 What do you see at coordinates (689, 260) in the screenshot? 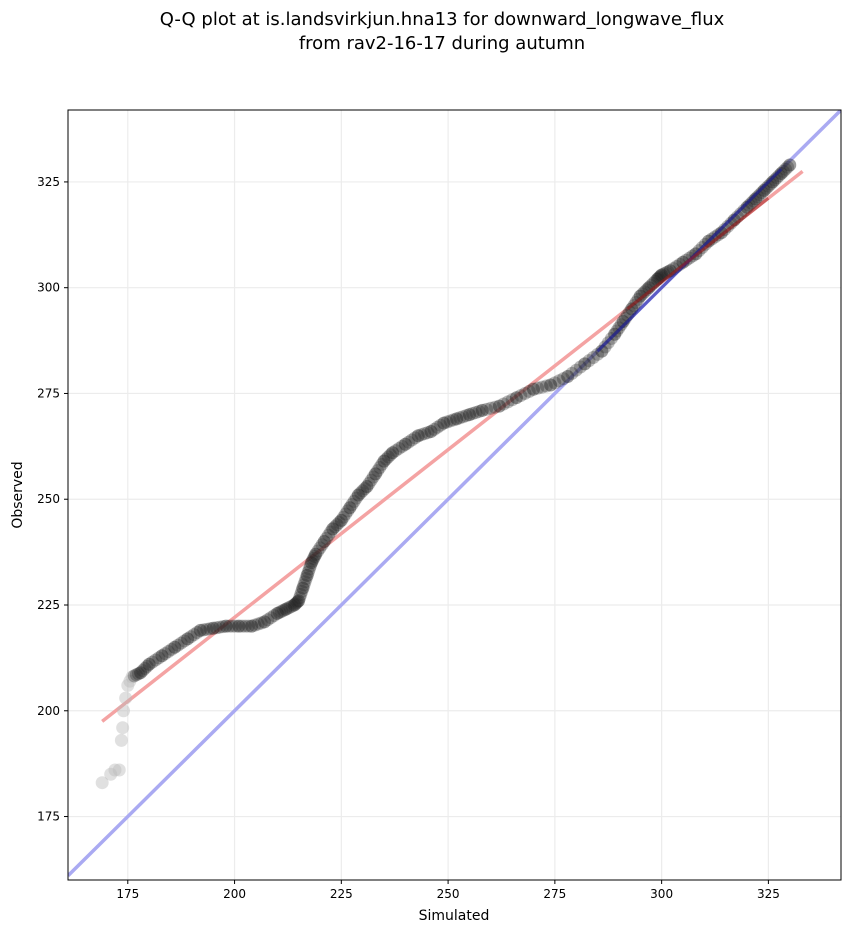
I see `overlay-layer` at bounding box center [689, 260].